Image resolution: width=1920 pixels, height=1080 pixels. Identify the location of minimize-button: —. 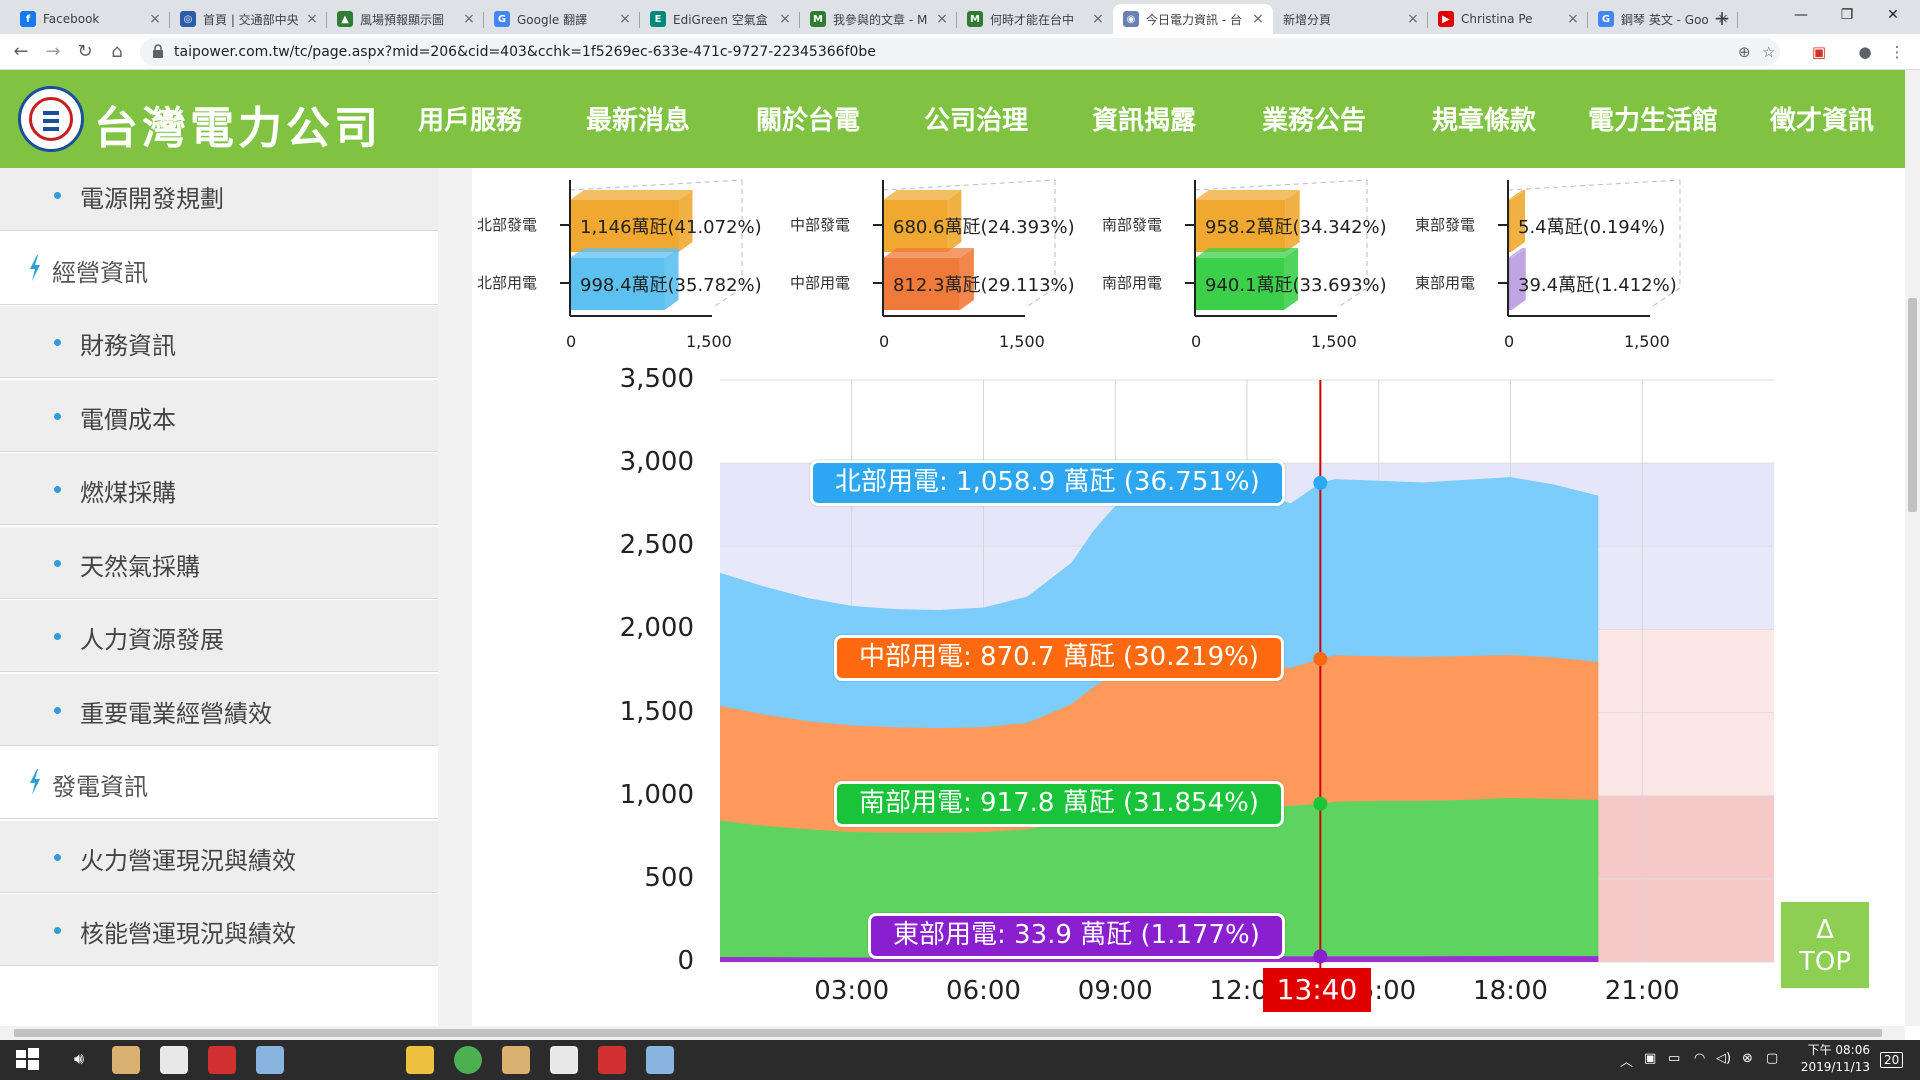
(1801, 15).